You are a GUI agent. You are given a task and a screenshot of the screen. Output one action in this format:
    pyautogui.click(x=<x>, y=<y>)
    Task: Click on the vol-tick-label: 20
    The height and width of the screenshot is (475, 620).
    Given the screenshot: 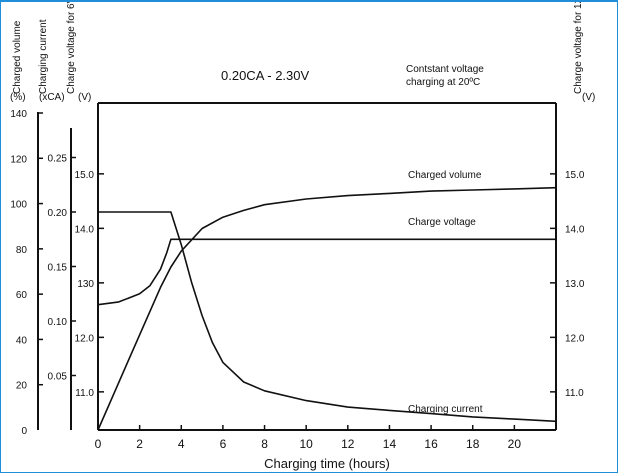 What is the action you would take?
    pyautogui.click(x=22, y=386)
    